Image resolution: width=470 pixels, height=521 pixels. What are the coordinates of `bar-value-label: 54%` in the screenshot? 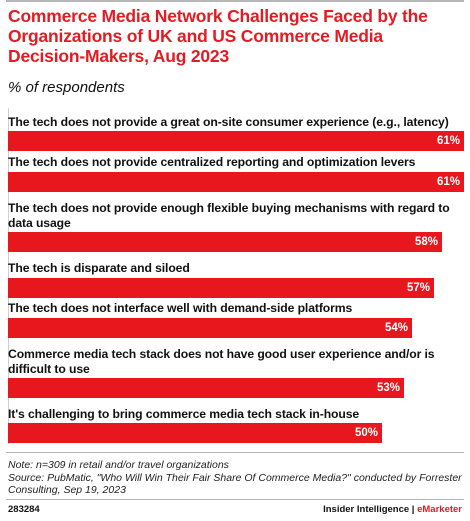 It's located at (396, 328).